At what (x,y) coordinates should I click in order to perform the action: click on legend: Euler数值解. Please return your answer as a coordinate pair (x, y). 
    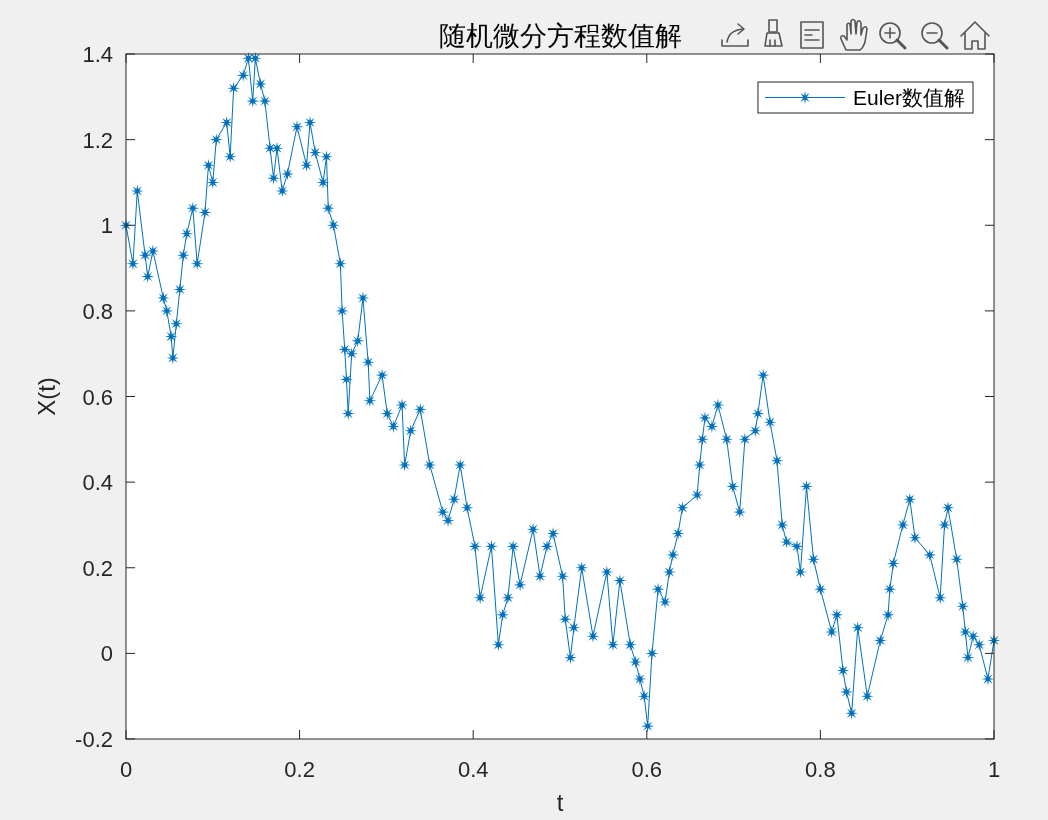
    Looking at the image, I should click on (865, 97).